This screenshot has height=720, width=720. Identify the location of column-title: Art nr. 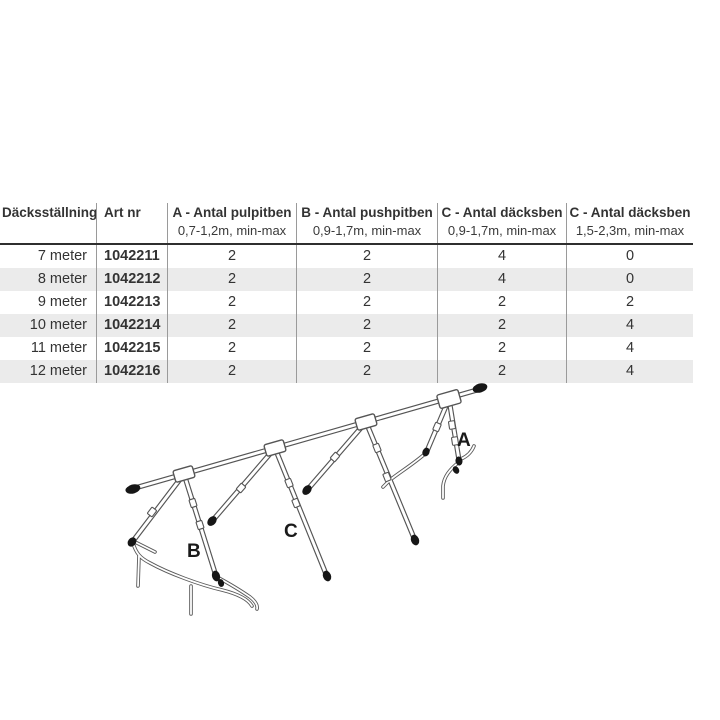
(122, 212).